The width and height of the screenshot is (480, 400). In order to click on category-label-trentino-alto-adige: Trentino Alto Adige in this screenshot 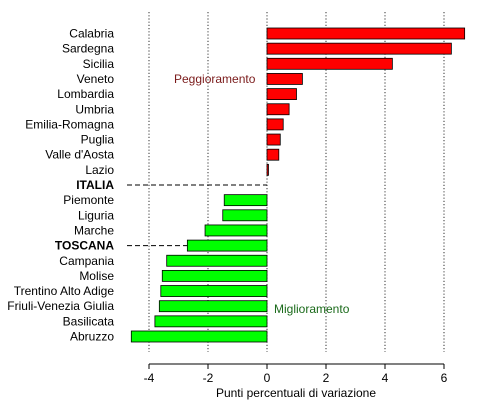, I will do `click(64, 291)`.